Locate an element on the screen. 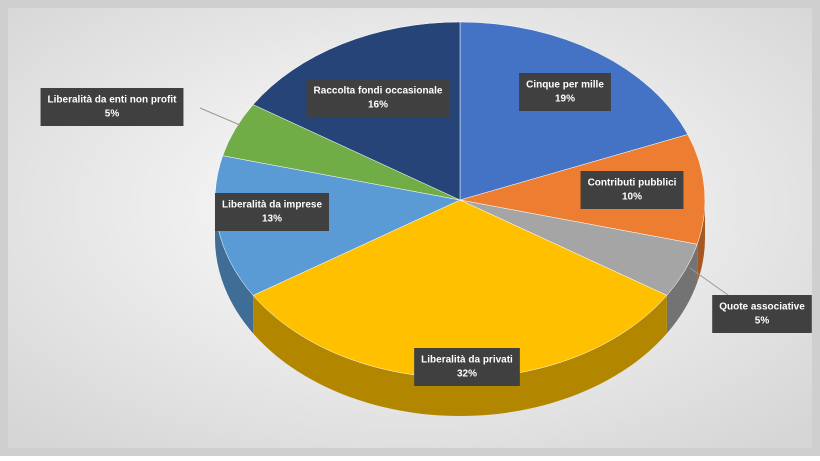  label-name: Raccolta fondi occasionale is located at coordinates (378, 91).